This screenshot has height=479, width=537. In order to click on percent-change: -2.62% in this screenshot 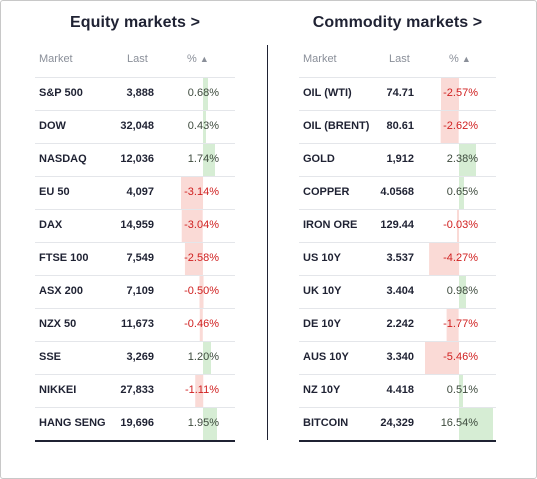, I will do `click(460, 126)`.